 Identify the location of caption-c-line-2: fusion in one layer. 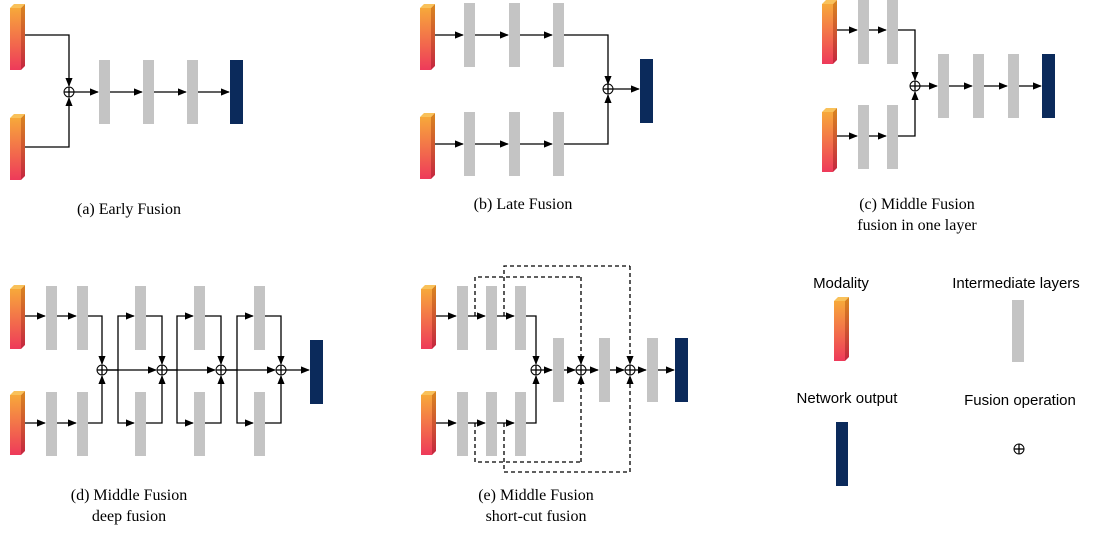
(917, 225).